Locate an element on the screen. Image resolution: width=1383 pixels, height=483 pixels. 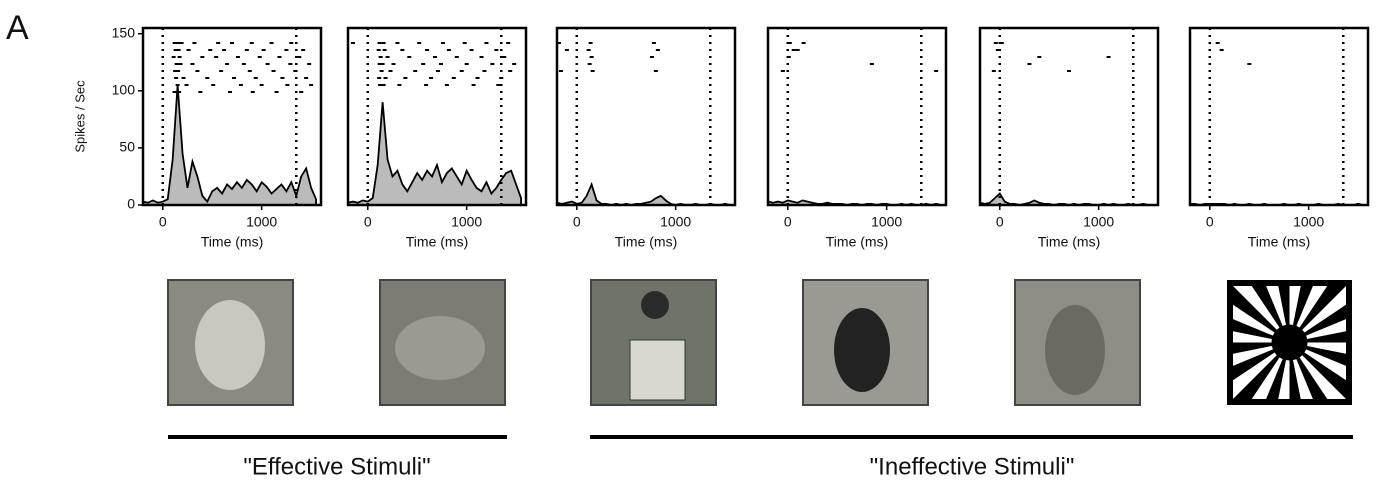
y-tick-label: 0 is located at coordinates (131, 204).